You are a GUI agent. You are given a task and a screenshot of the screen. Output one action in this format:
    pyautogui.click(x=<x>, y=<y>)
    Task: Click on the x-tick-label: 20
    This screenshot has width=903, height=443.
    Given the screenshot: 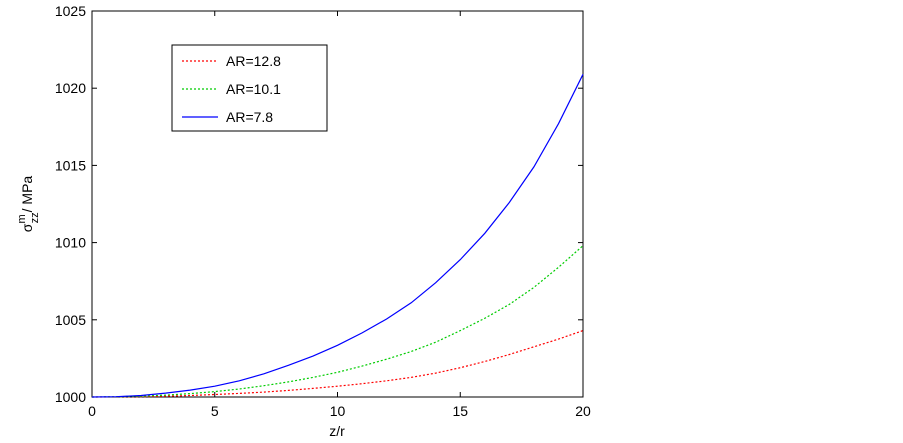 What is the action you would take?
    pyautogui.click(x=583, y=411)
    